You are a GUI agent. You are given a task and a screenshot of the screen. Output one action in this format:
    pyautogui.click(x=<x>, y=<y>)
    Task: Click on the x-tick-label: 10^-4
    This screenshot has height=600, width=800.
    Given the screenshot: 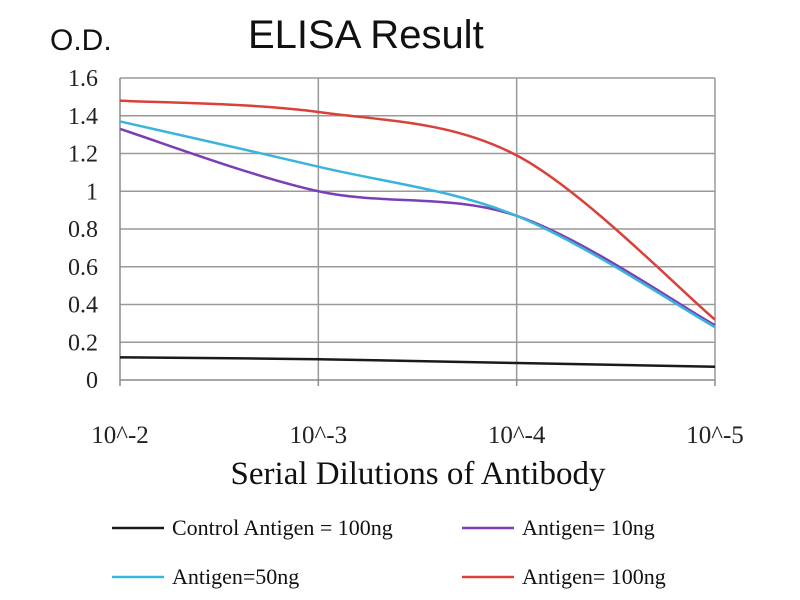 What is the action you would take?
    pyautogui.click(x=517, y=435)
    